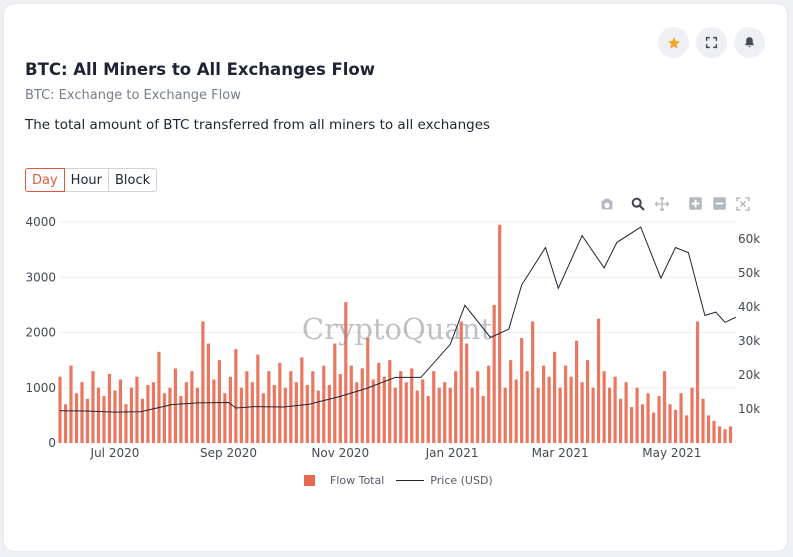 The height and width of the screenshot is (557, 793). I want to click on zoom-out-icon, so click(719, 205).